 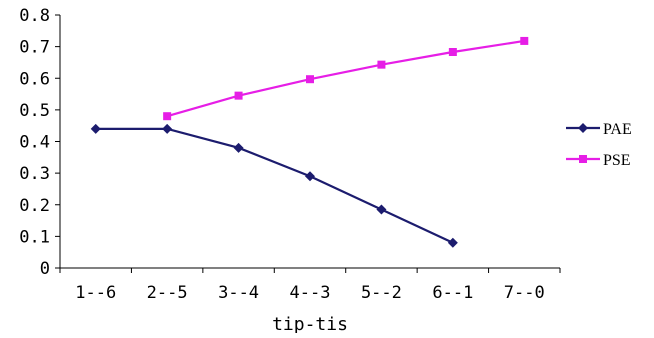 What do you see at coordinates (34, 237) in the screenshot?
I see `y-tick-label: 0.1` at bounding box center [34, 237].